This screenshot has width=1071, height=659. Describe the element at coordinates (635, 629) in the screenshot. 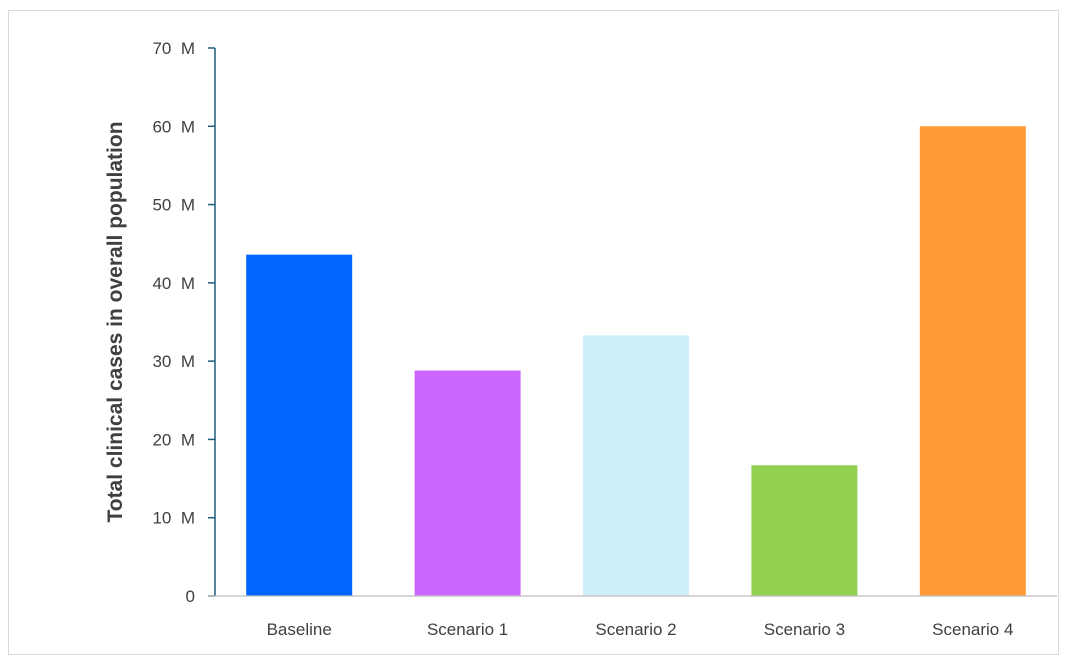

I see `x-category-label: Scenario 2` at that location.